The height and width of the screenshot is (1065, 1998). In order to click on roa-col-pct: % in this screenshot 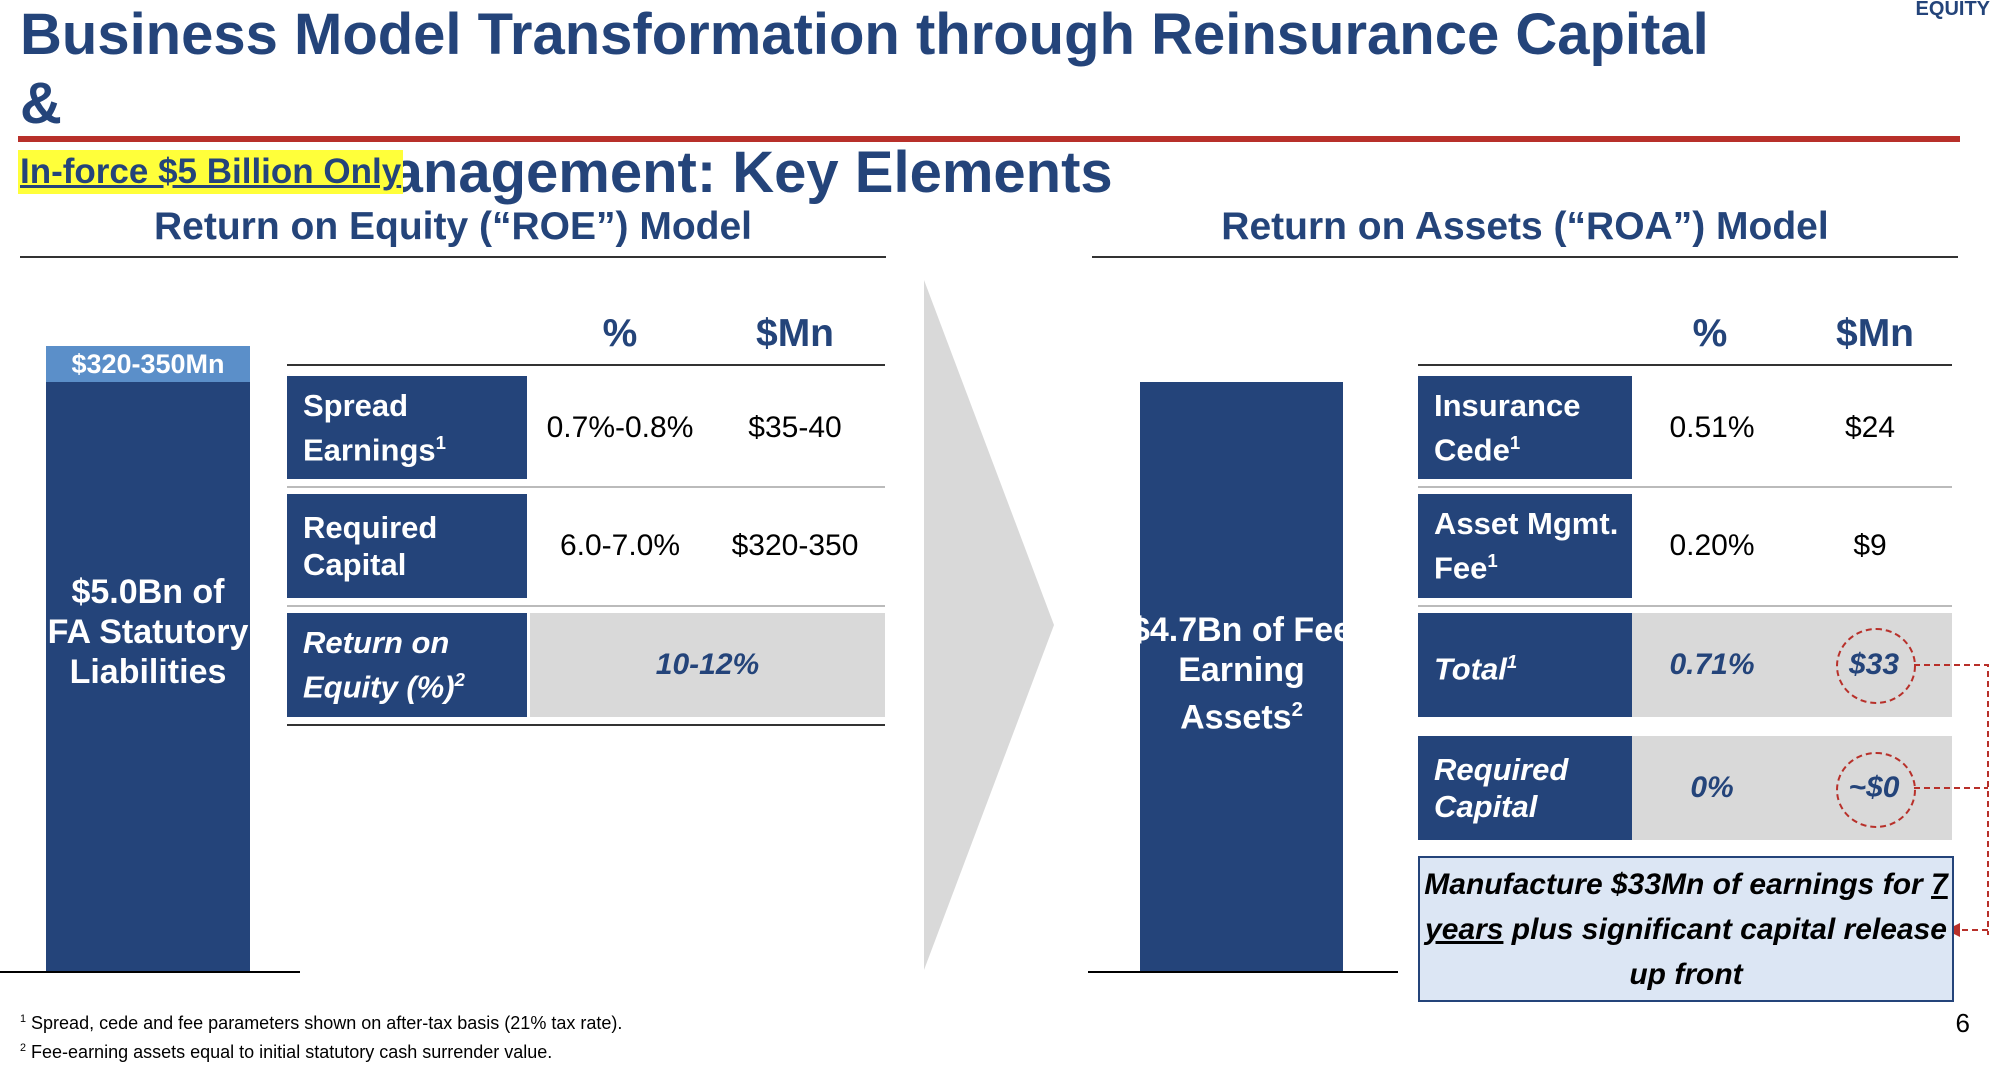, I will do `click(1710, 333)`.